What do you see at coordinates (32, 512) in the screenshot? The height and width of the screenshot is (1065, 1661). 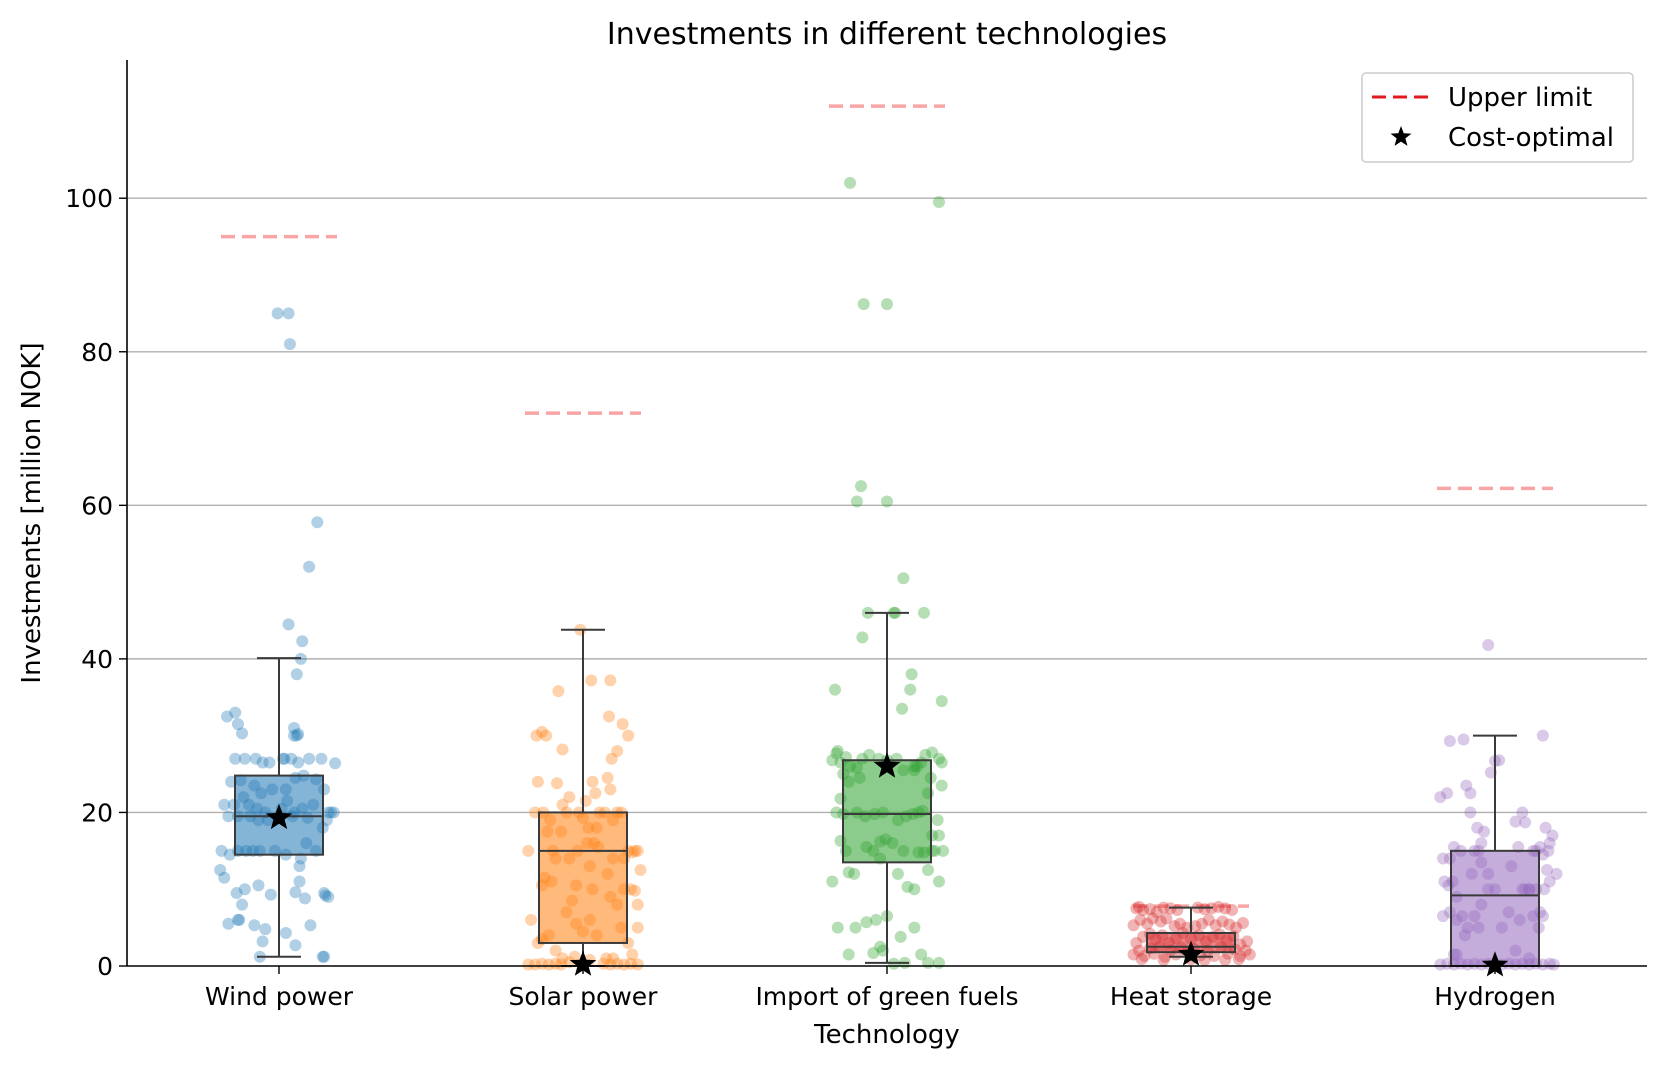 I see `y-axis-label: Investments [million NOK]` at bounding box center [32, 512].